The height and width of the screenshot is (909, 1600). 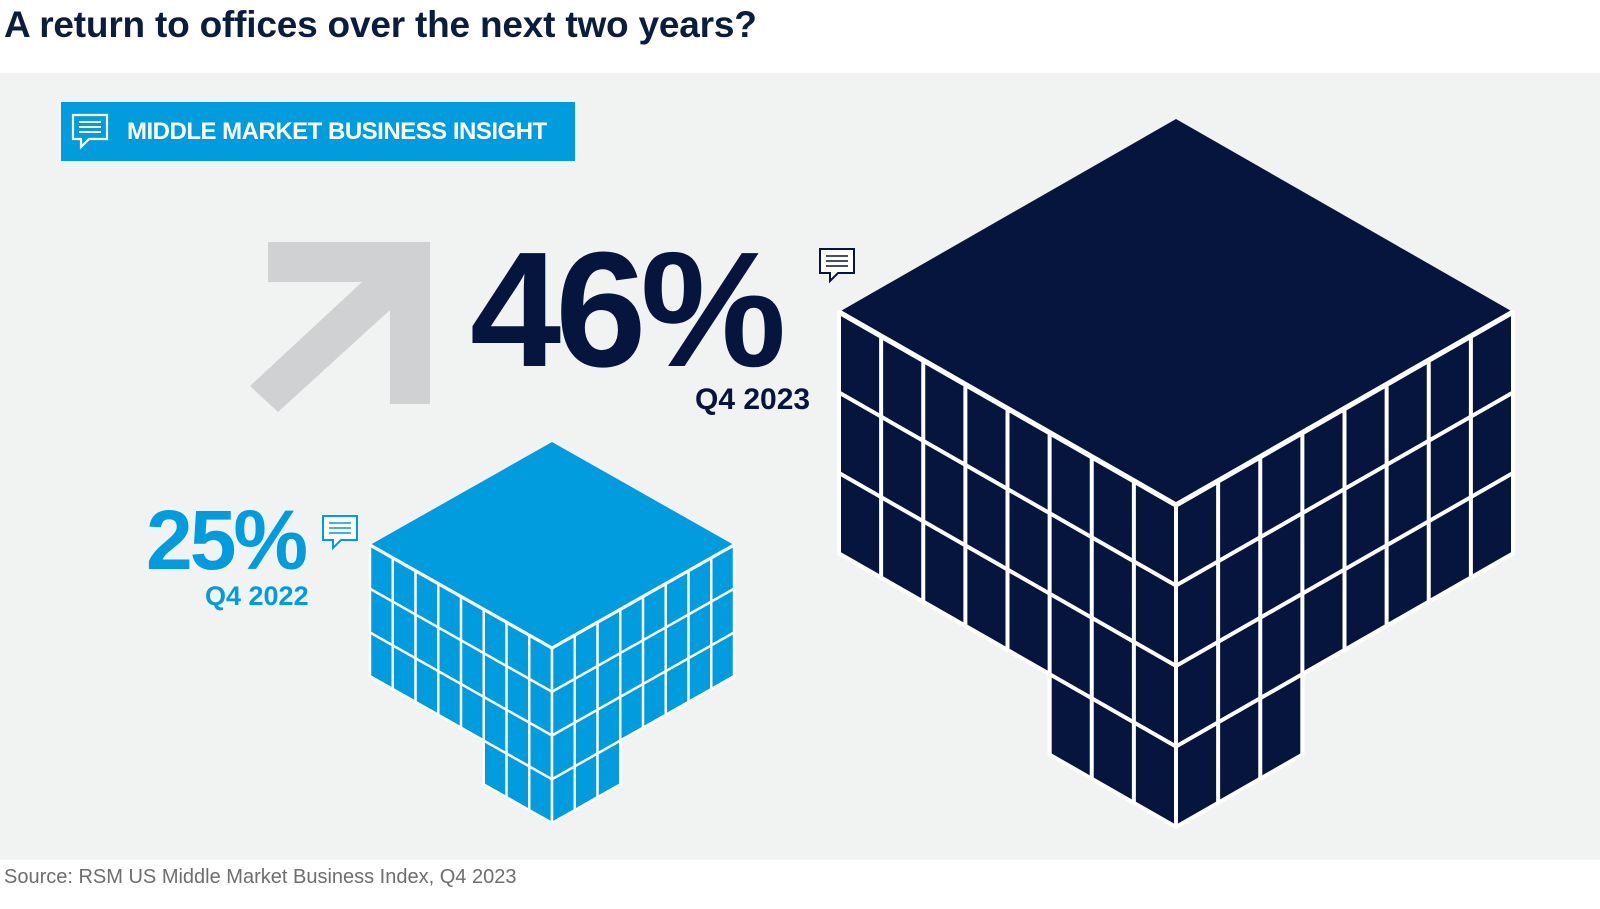 I want to click on stat-value-2023: 46%, so click(x=628, y=309).